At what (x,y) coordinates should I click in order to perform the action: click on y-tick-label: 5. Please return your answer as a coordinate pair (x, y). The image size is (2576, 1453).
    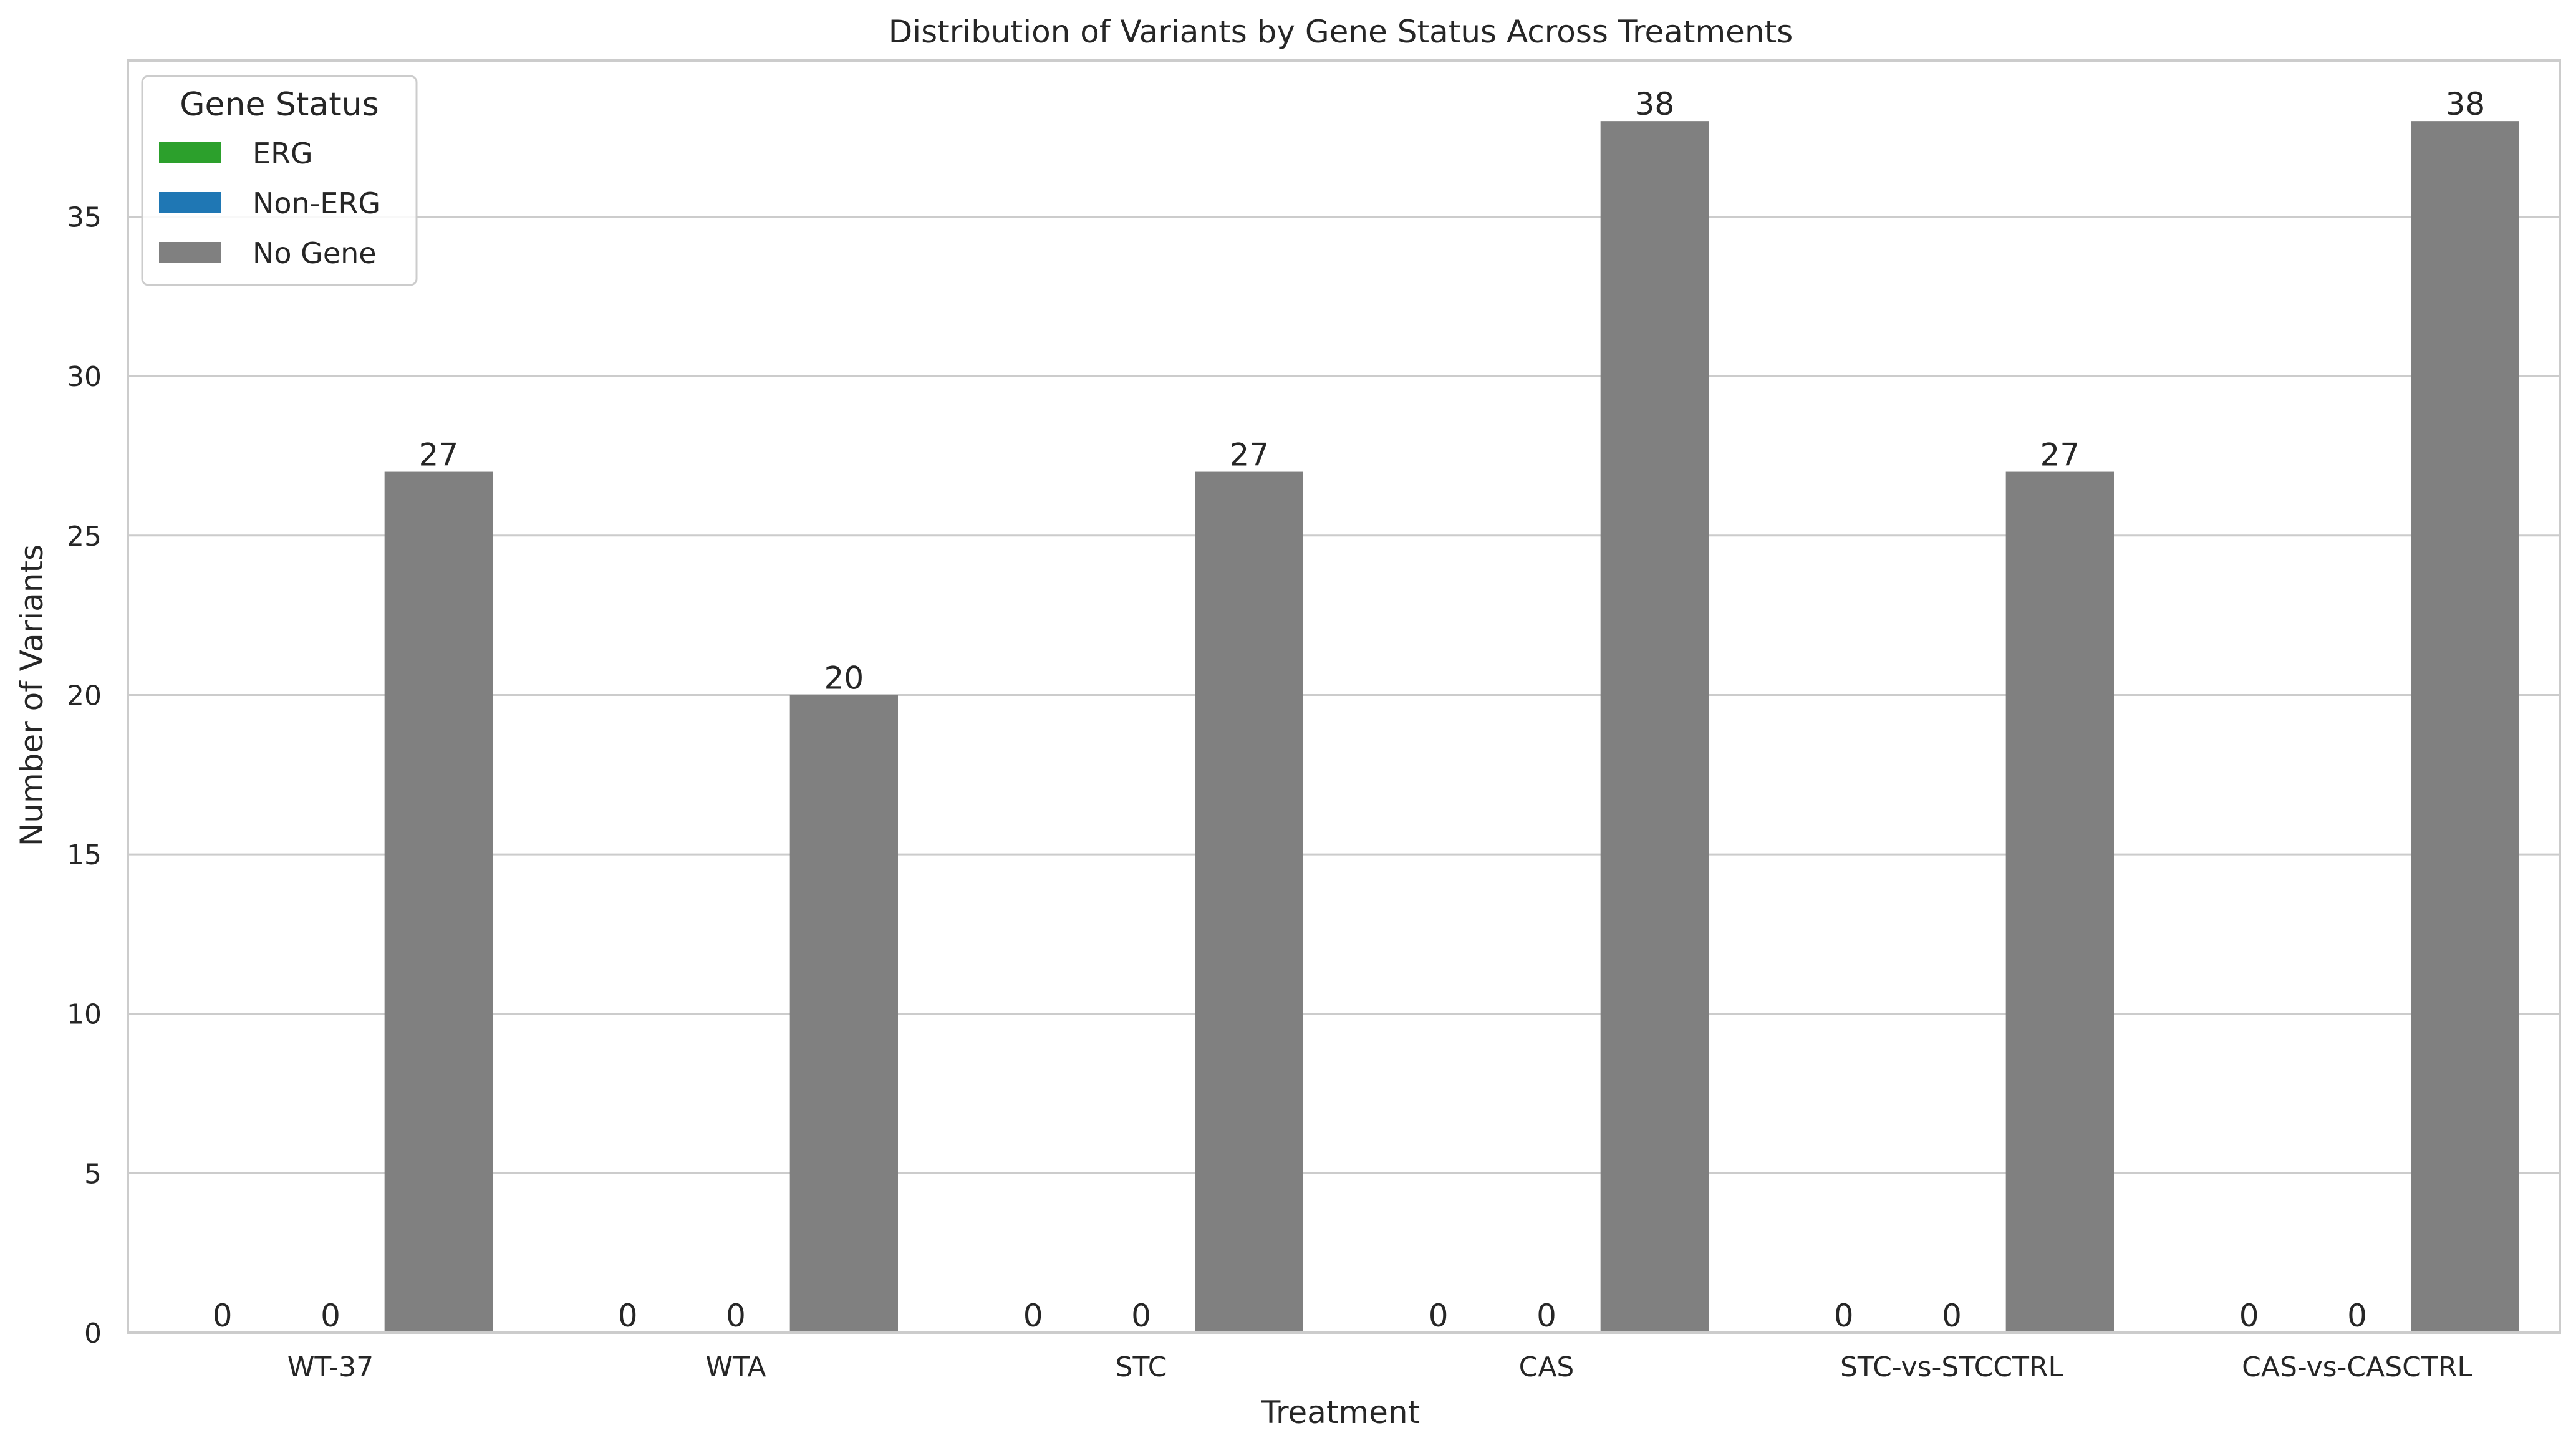
    Looking at the image, I should click on (93, 1174).